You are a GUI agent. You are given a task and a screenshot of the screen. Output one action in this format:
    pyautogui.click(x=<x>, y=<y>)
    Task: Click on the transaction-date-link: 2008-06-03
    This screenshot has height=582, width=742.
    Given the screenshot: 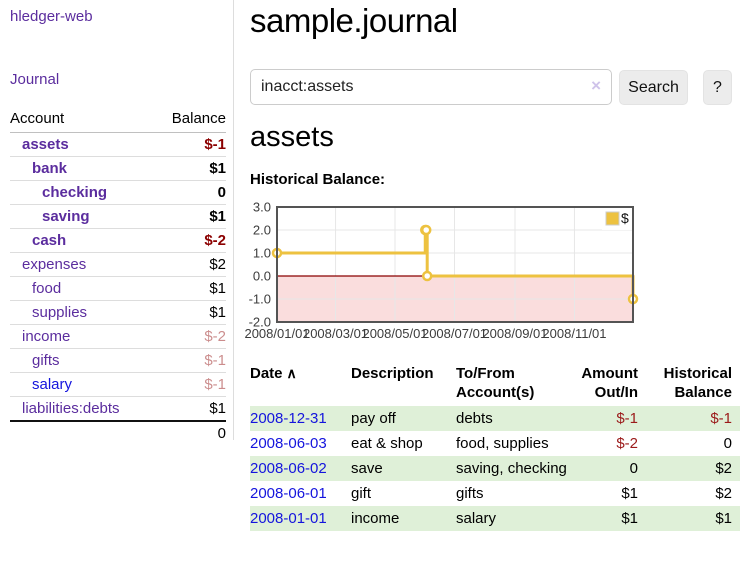 What is the action you would take?
    pyautogui.click(x=288, y=443)
    